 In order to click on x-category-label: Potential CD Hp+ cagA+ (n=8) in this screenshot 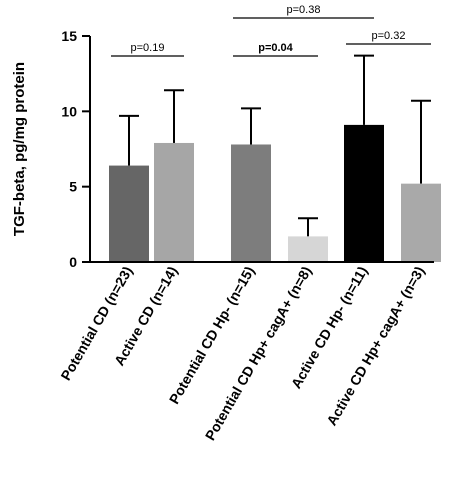, I will do `click(258, 353)`.